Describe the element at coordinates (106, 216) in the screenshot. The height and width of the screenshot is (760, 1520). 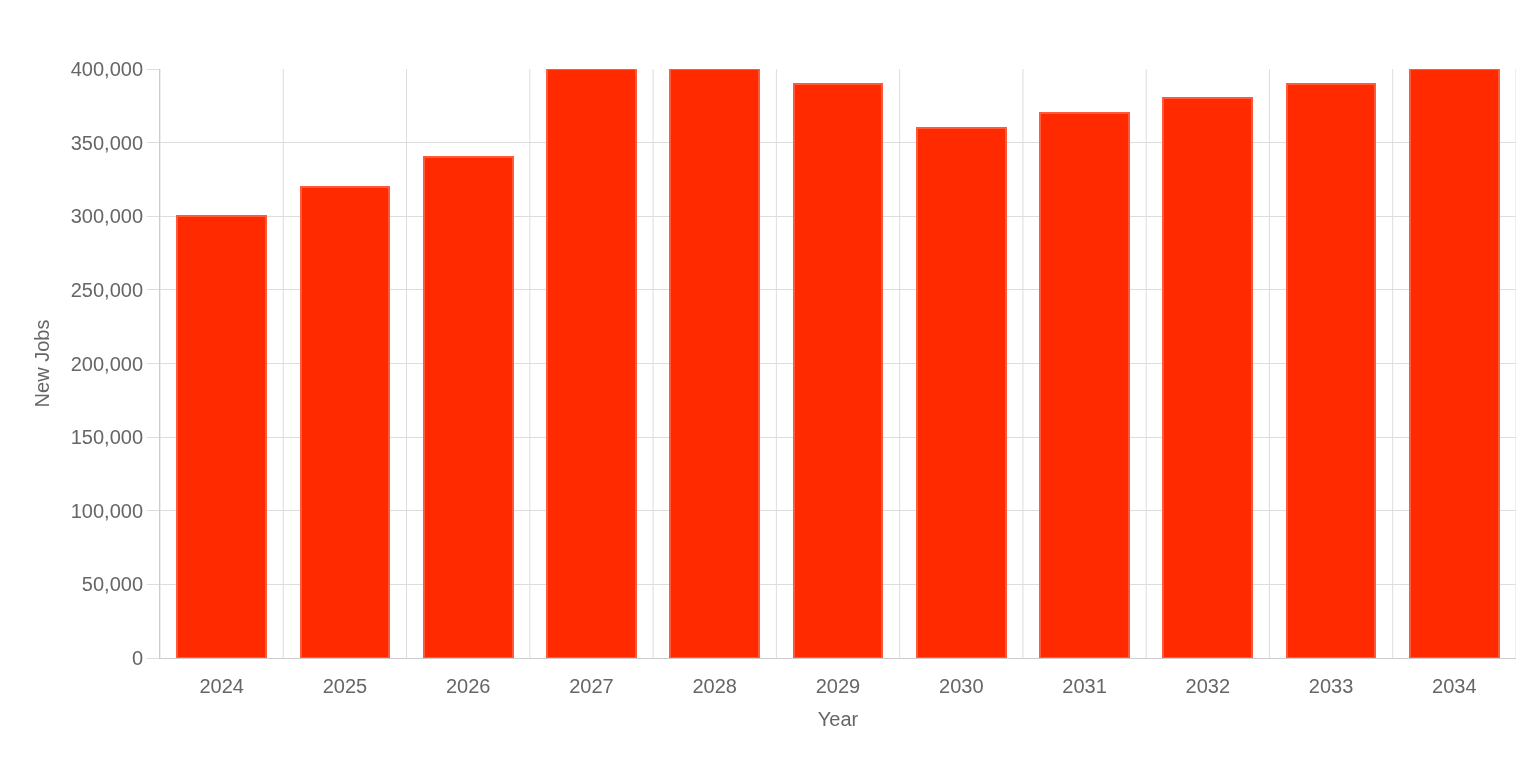
I see `y-tick-label: 300,000` at that location.